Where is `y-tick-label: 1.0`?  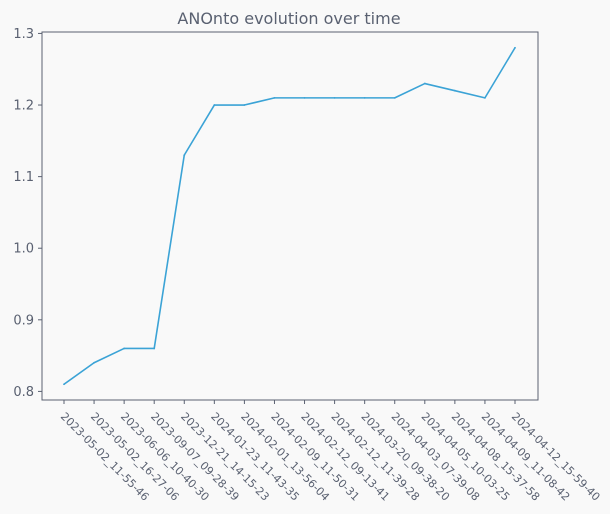
y-tick-label: 1.0 is located at coordinates (23, 249).